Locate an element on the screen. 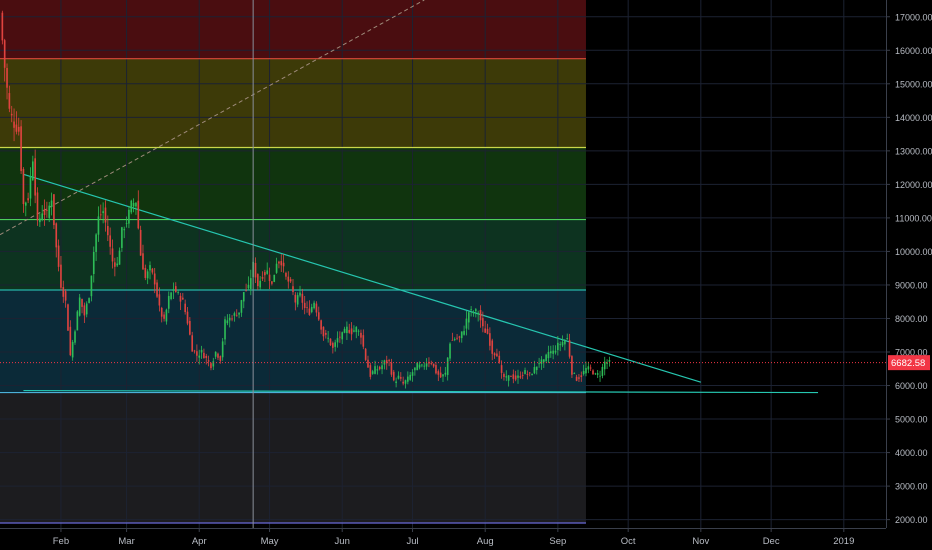 This screenshot has height=550, width=932. support-line is located at coordinates (421, 391).